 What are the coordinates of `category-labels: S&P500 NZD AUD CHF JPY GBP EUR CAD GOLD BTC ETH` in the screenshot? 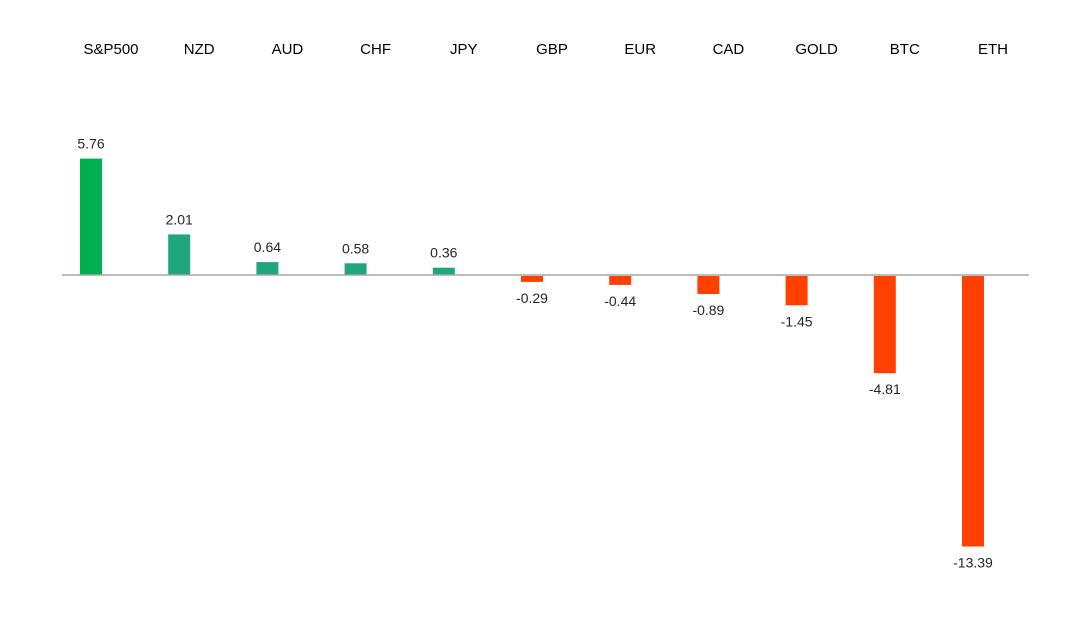 It's located at (545, 49).